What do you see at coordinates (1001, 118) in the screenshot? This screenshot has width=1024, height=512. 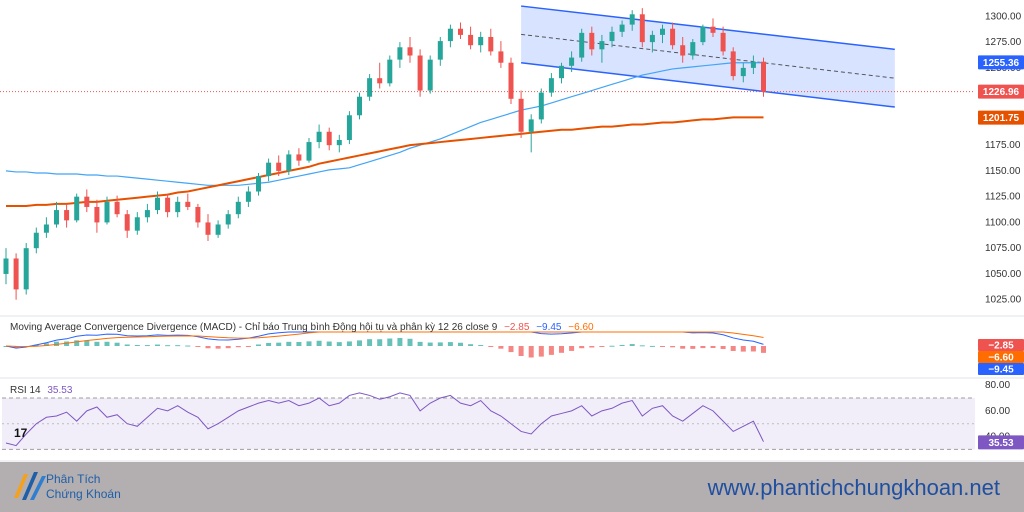 I see `price-badge-label: 1201.75` at bounding box center [1001, 118].